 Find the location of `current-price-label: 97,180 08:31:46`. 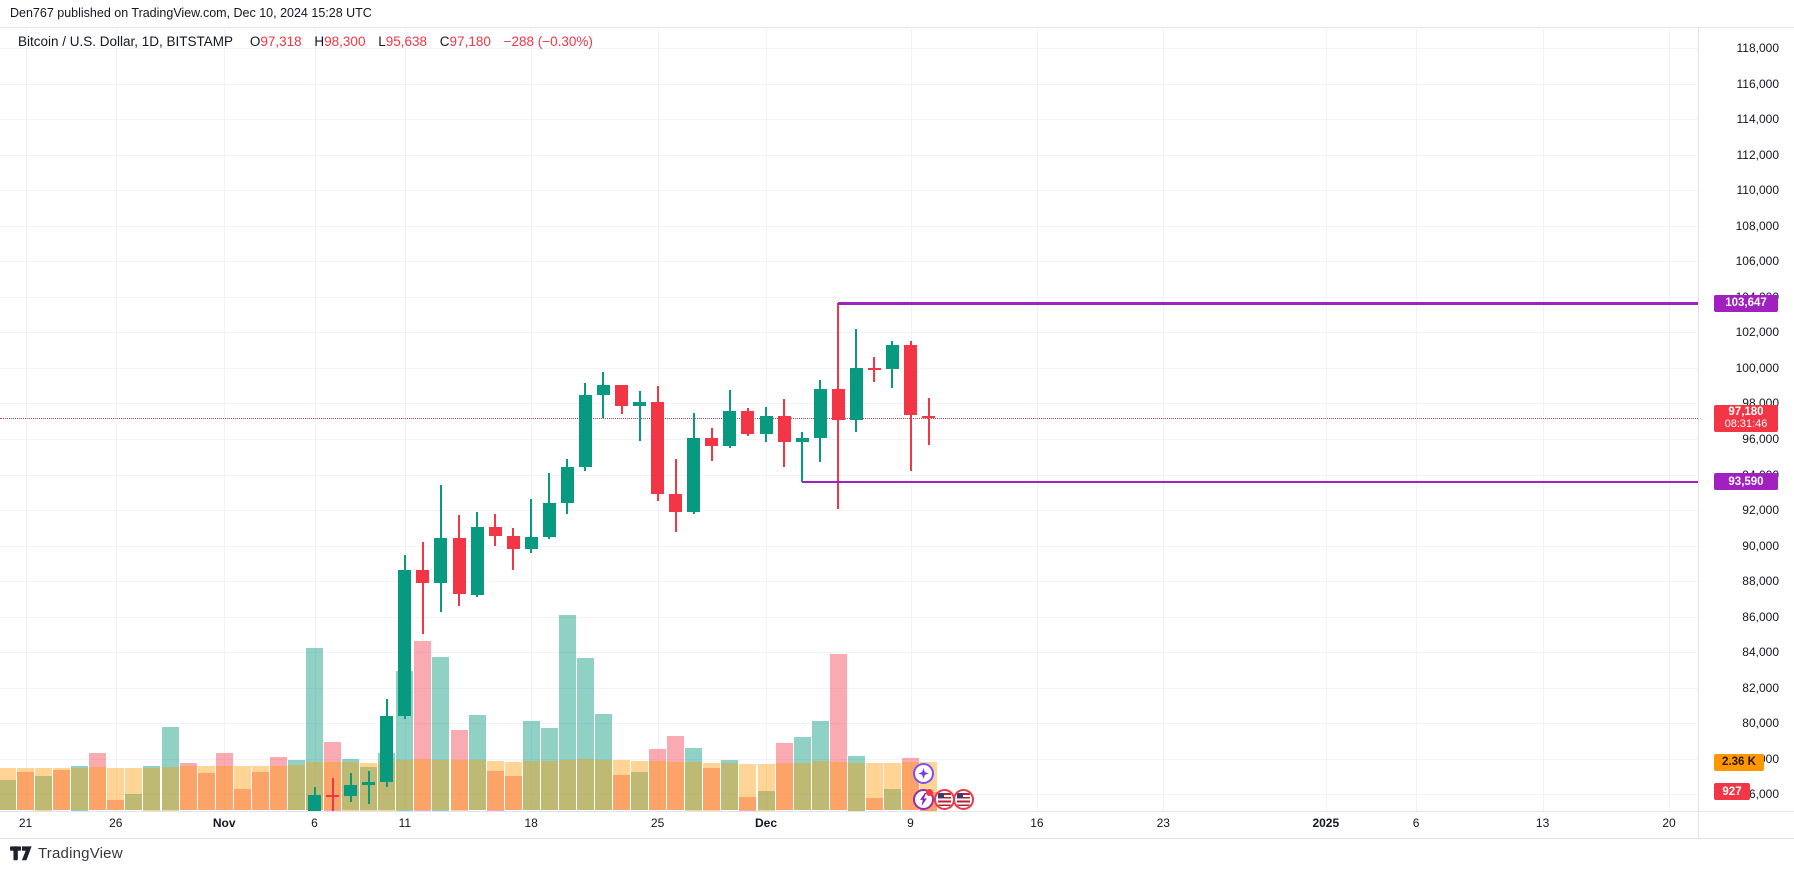

current-price-label: 97,180 08:31:46 is located at coordinates (1746, 418).